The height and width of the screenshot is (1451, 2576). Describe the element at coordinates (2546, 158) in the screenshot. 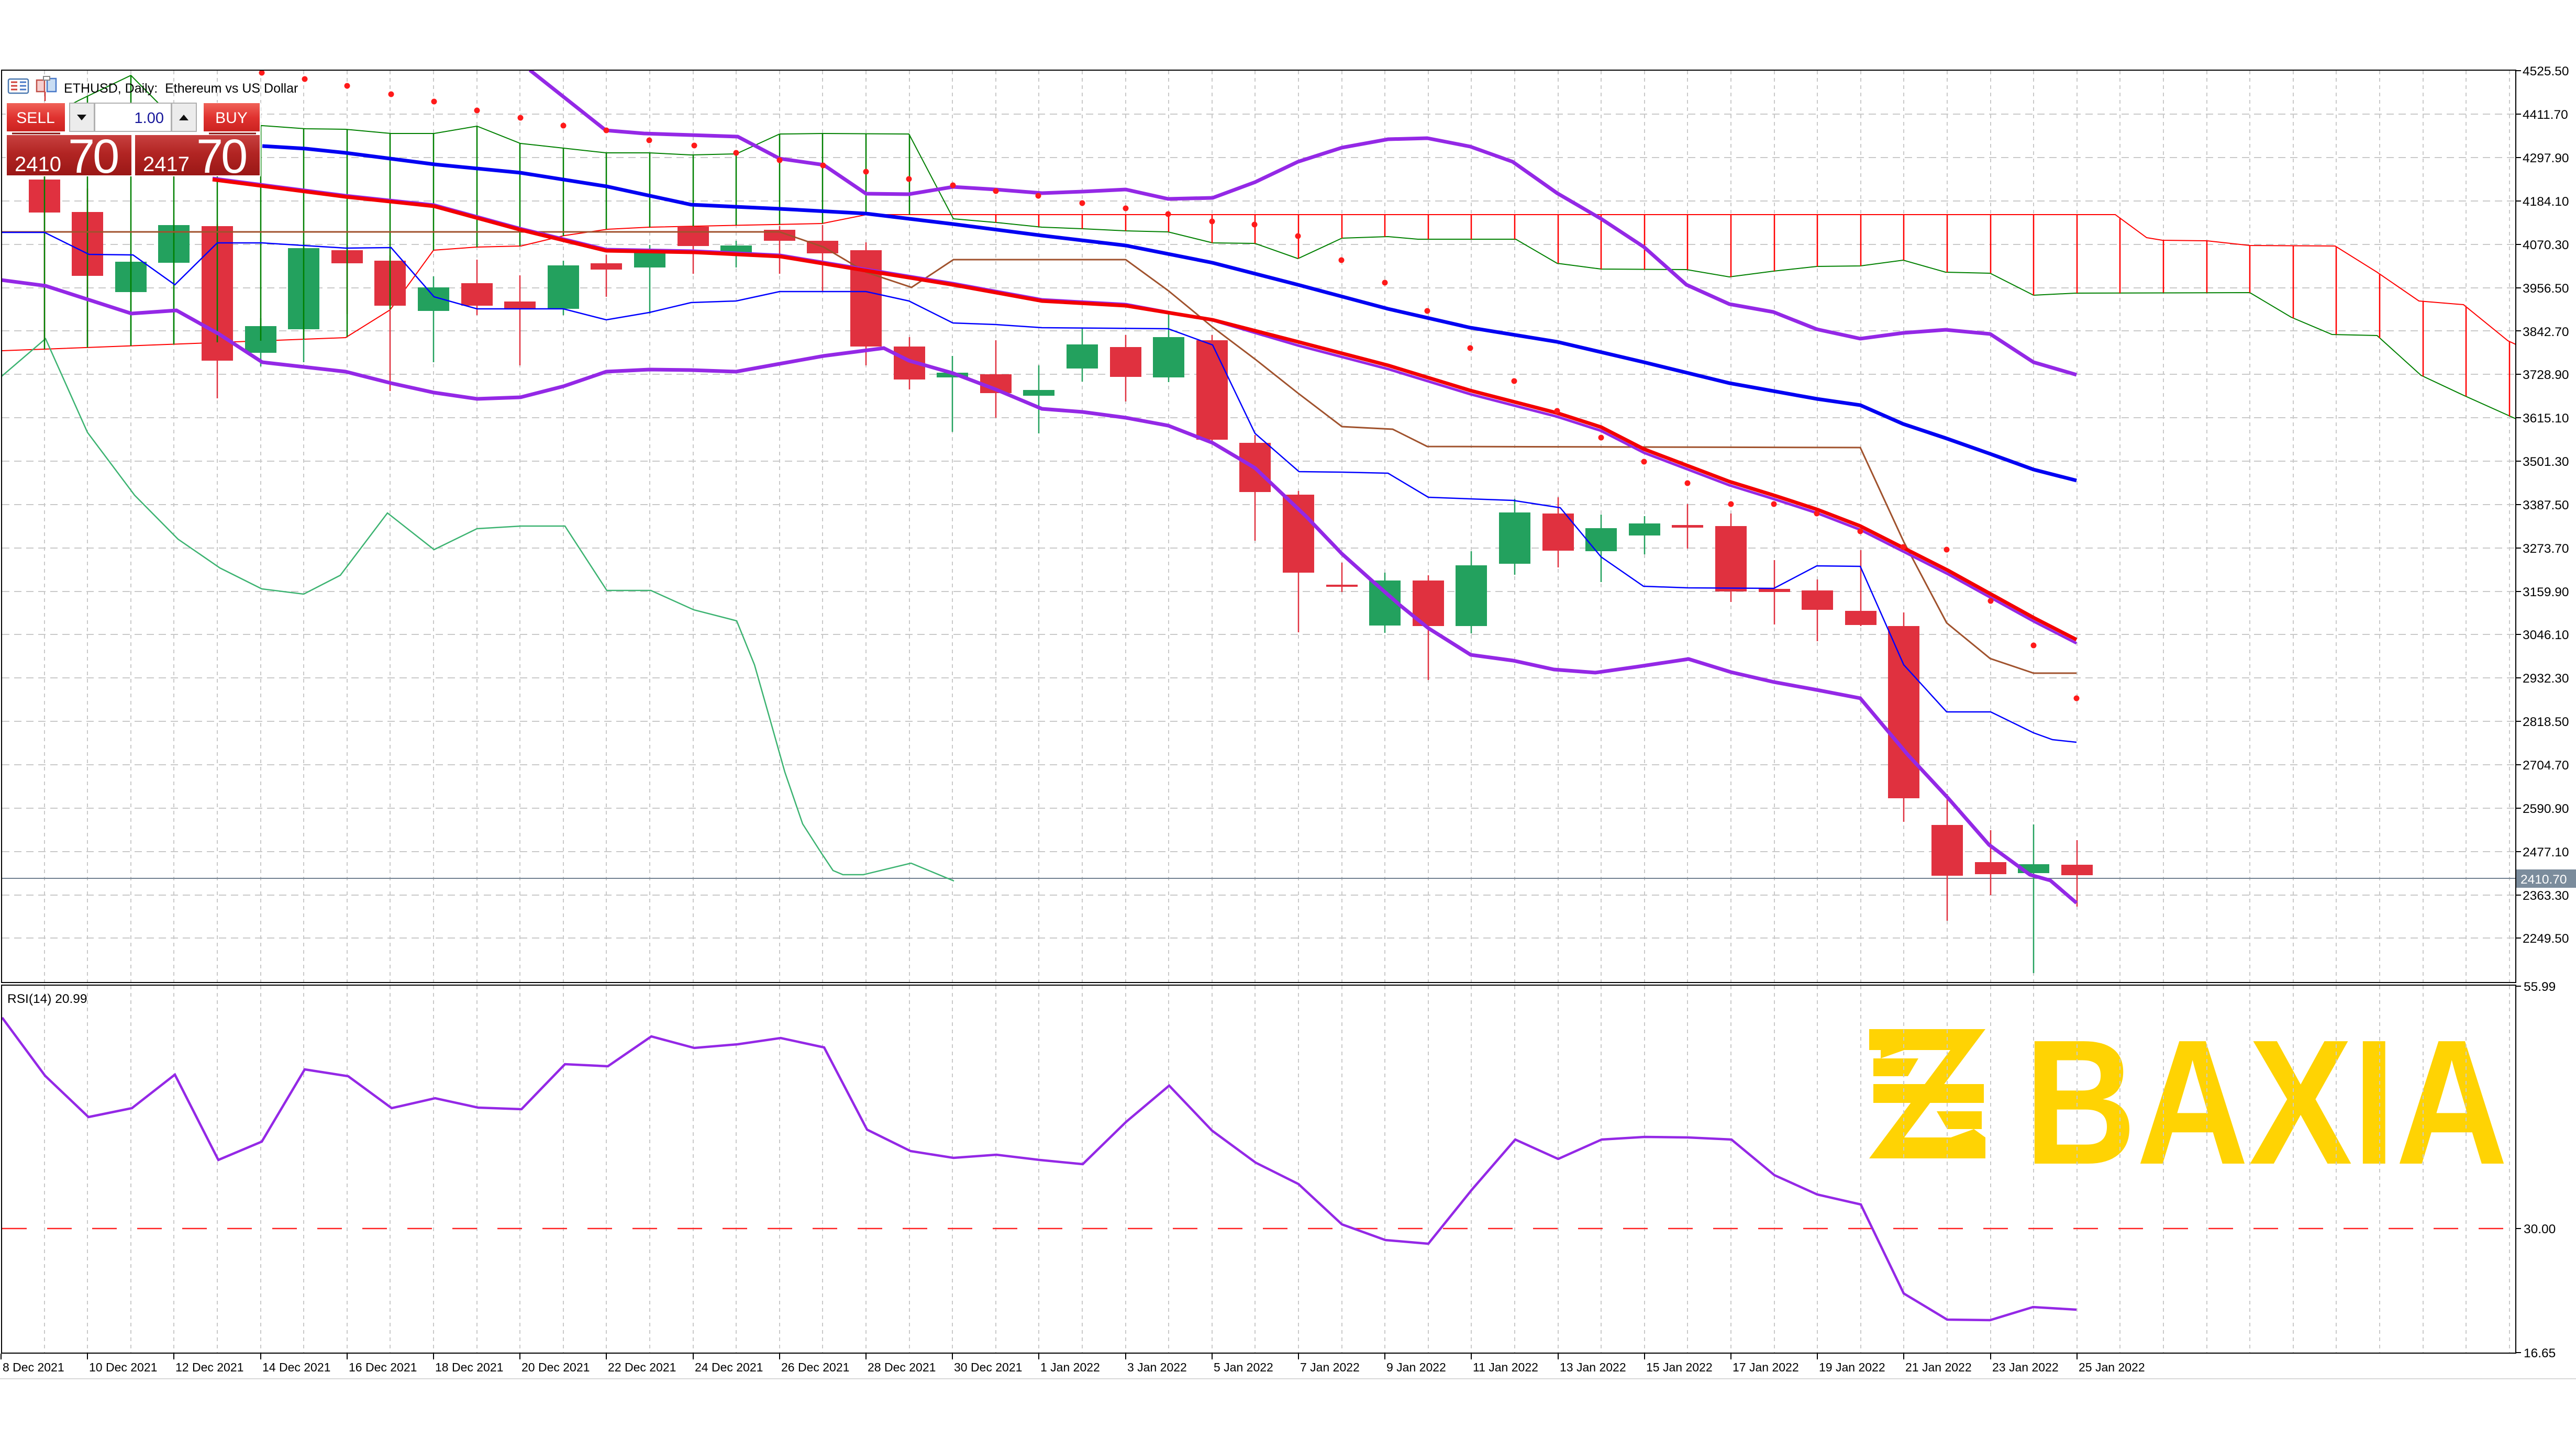

I see `svg-text: 4297.90` at that location.